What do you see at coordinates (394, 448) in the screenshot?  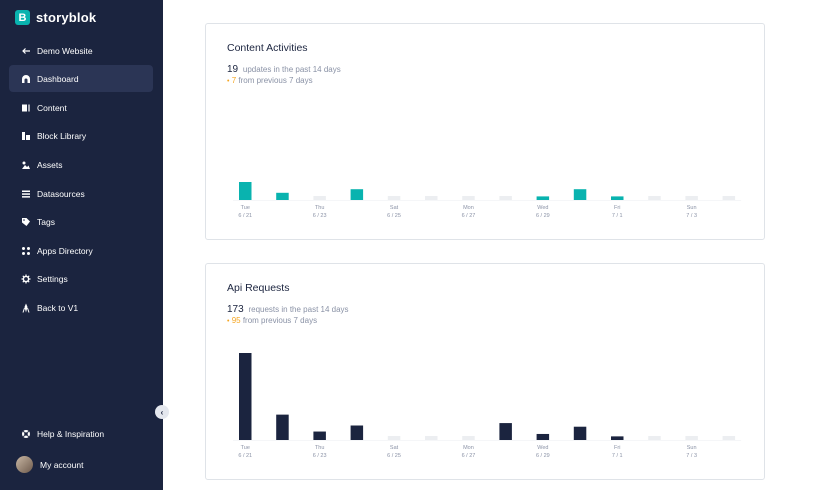 I see `tick-day-label: Sat` at bounding box center [394, 448].